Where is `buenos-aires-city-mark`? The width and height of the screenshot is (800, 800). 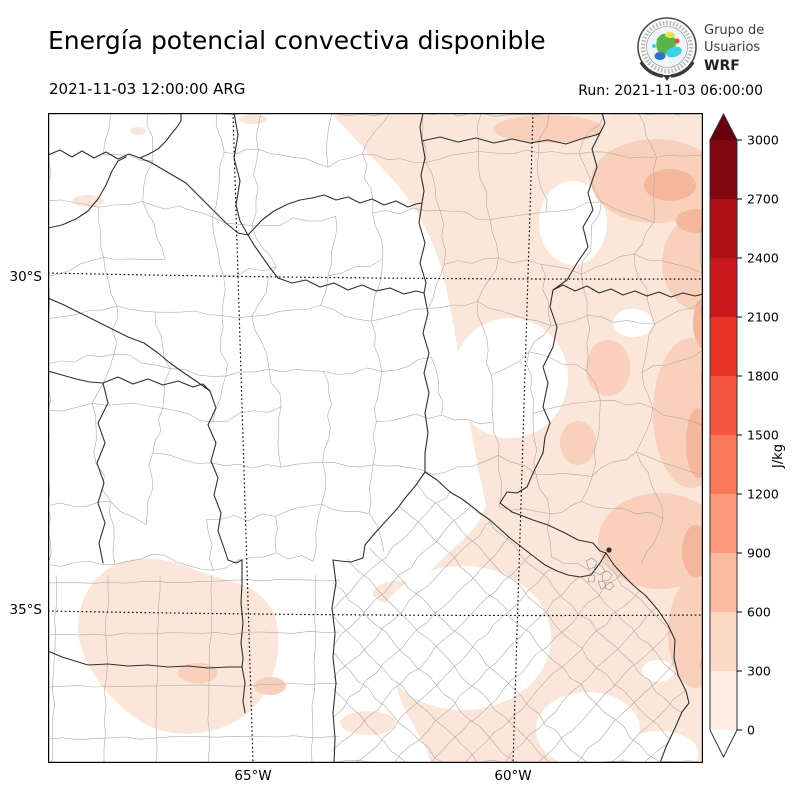
buenos-aires-city-mark is located at coordinates (609, 550).